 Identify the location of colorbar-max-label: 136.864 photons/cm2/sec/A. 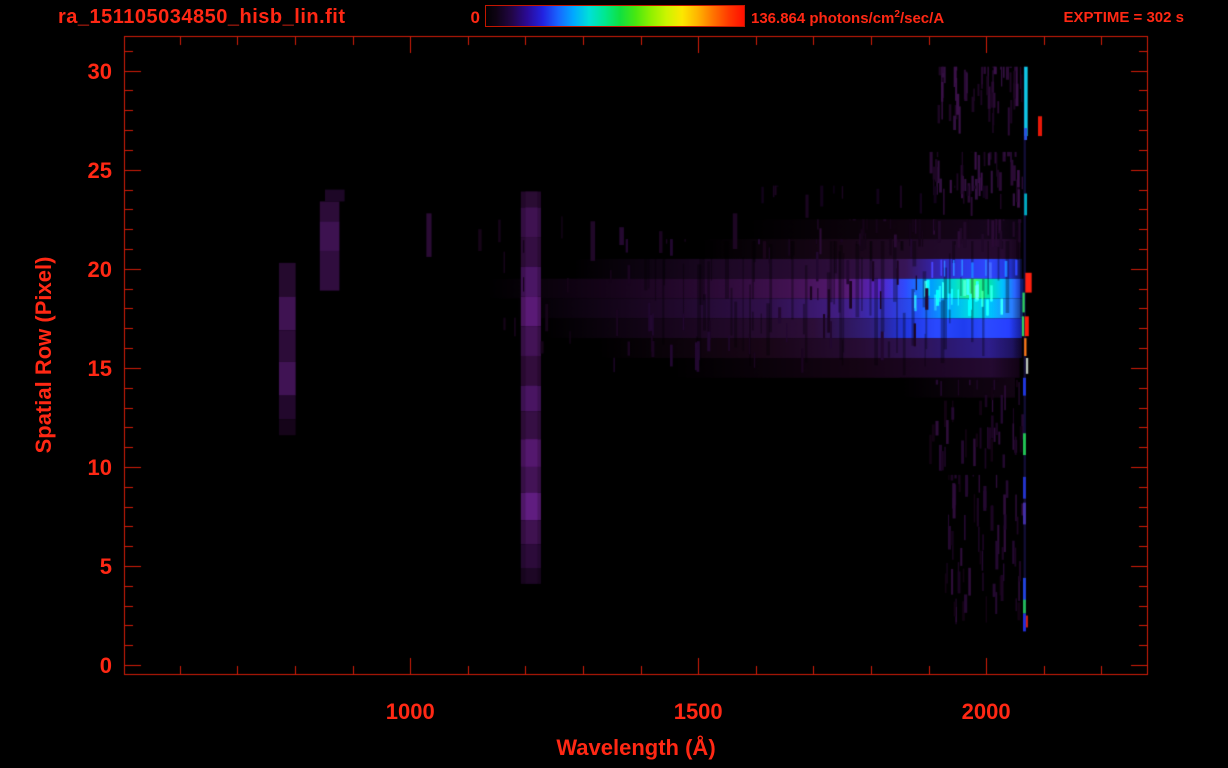
(847, 18).